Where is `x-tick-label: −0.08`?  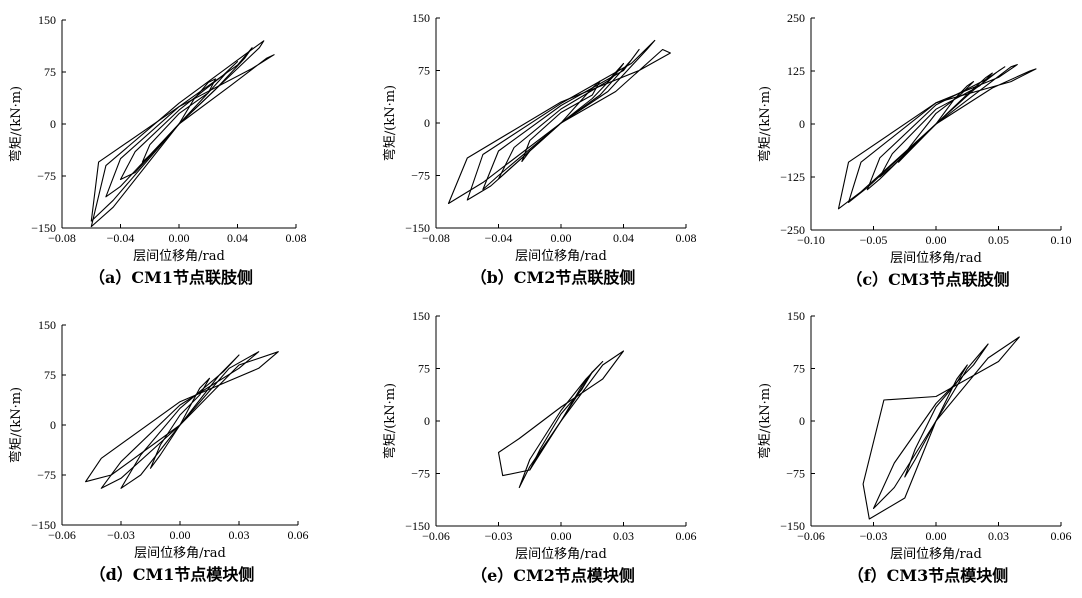 x-tick-label: −0.08 is located at coordinates (62, 238).